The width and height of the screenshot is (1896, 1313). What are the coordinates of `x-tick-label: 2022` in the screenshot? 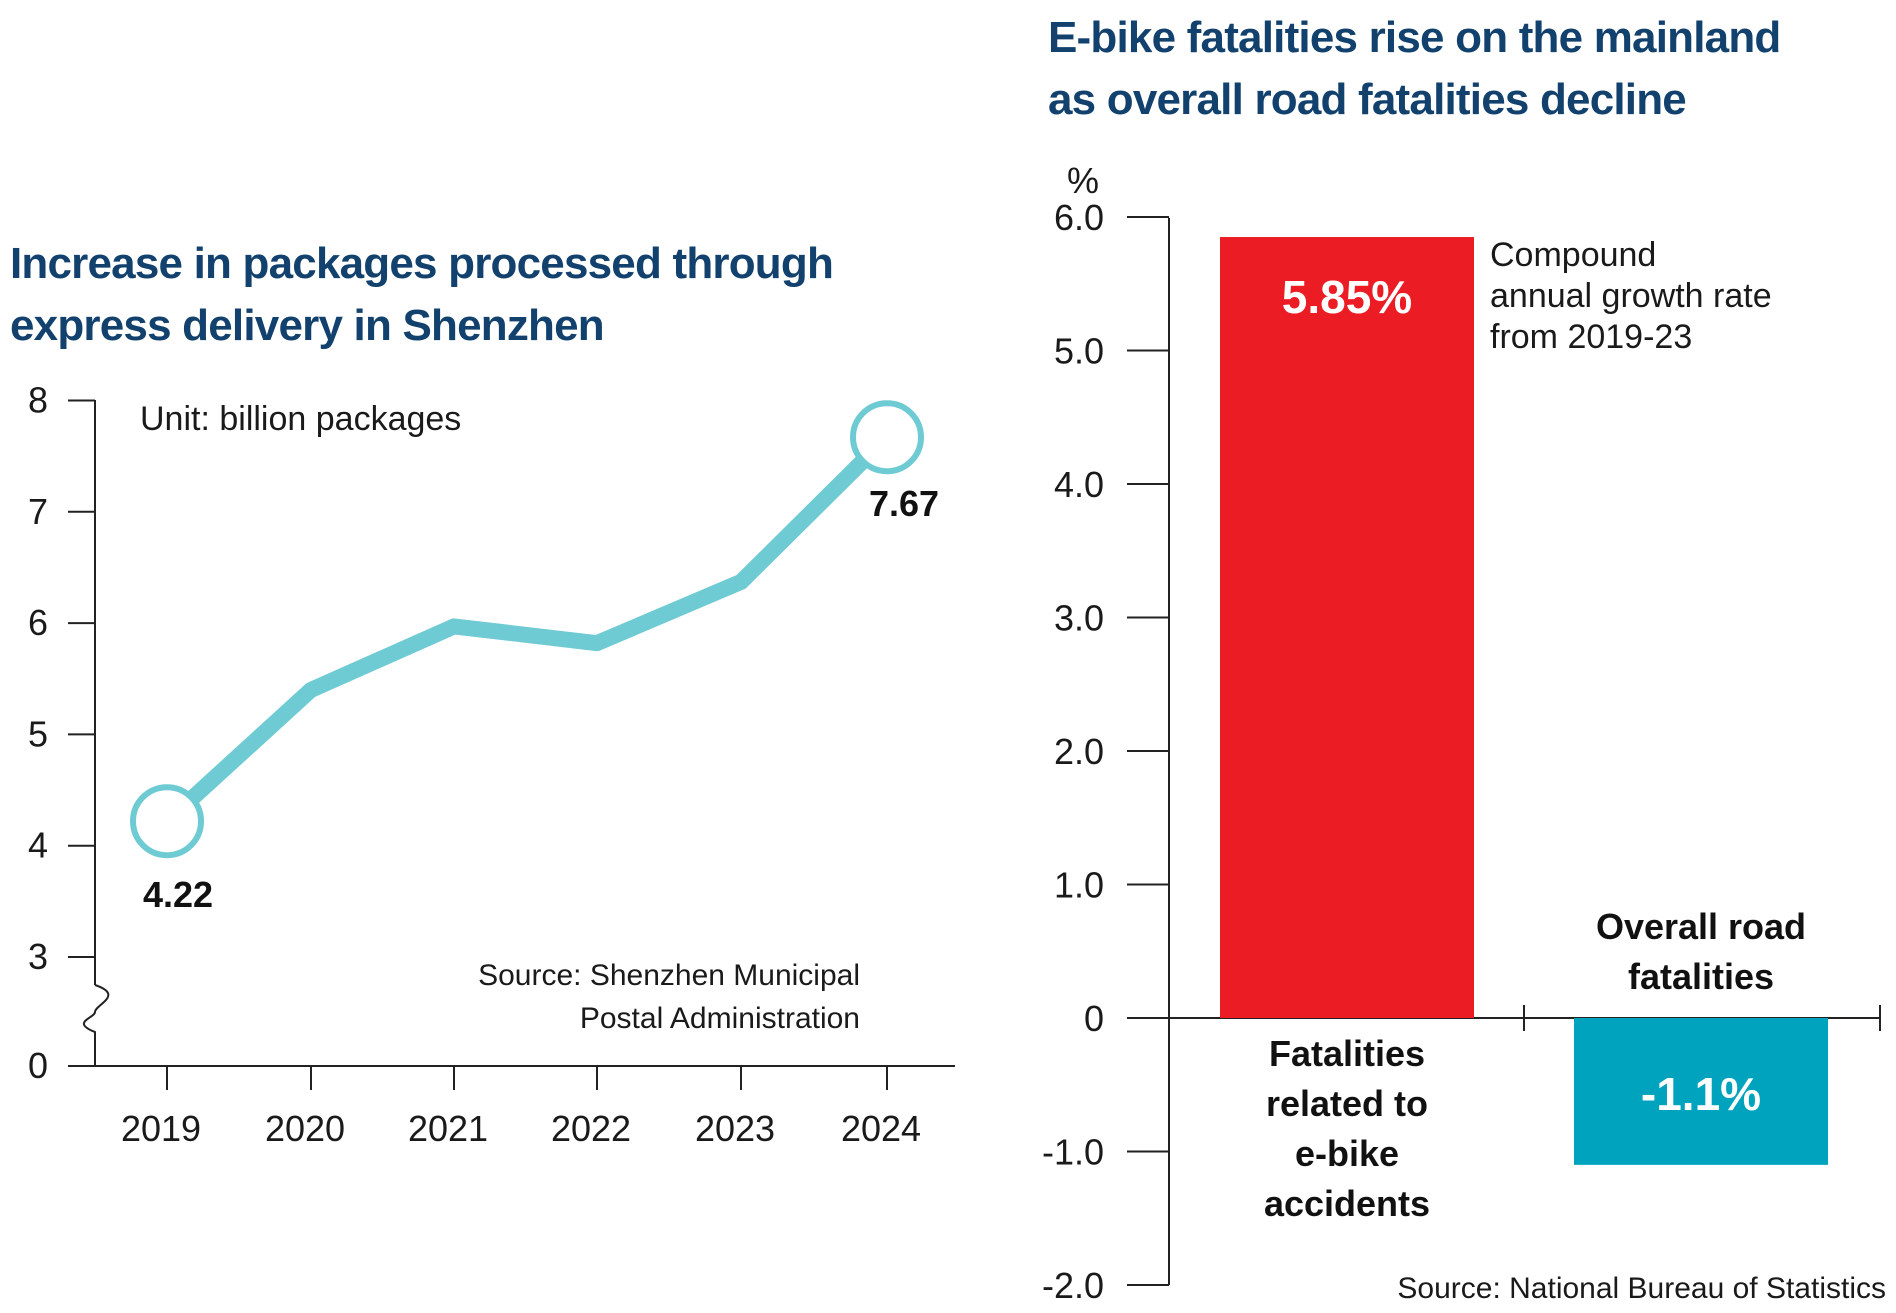 It's located at (591, 1128).